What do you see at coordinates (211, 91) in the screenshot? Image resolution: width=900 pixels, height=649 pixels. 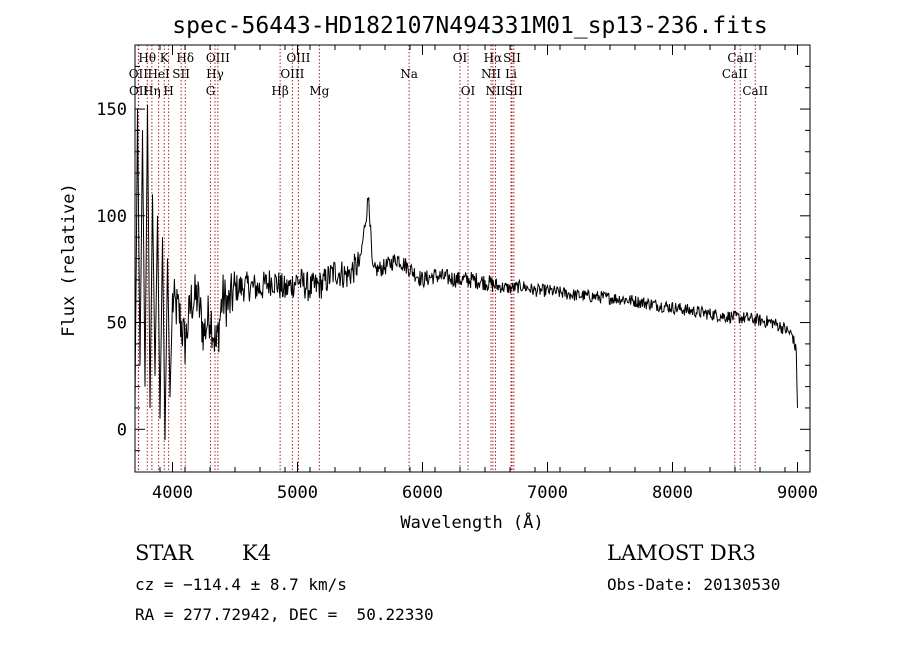 I see `line-marker-label-11: G` at bounding box center [211, 91].